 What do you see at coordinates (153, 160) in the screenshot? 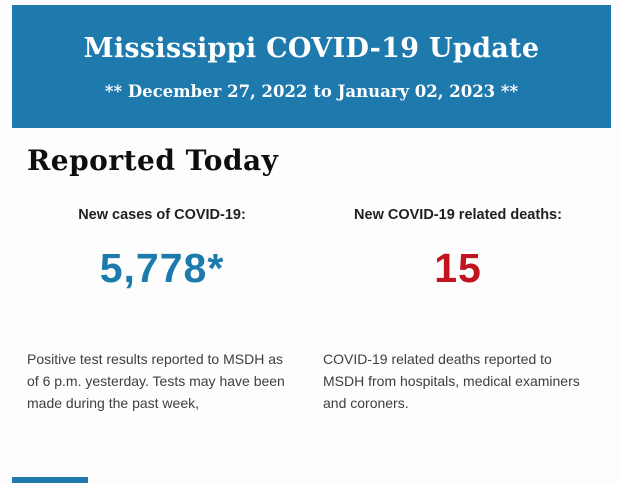
I see `section-heading: Reported Today` at bounding box center [153, 160].